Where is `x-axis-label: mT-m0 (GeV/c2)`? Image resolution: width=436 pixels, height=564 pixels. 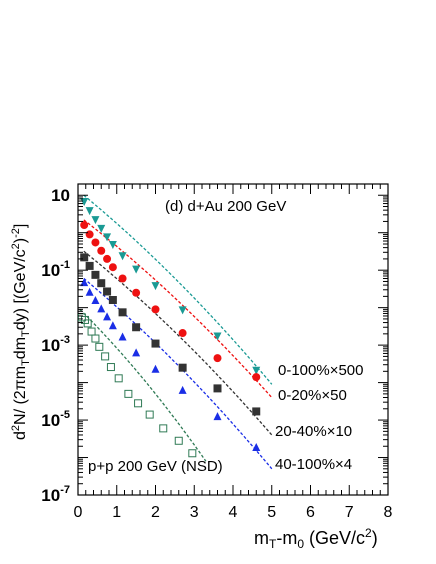
x-axis-label: mT-m0 (GeV/c2) is located at coordinates (316, 538).